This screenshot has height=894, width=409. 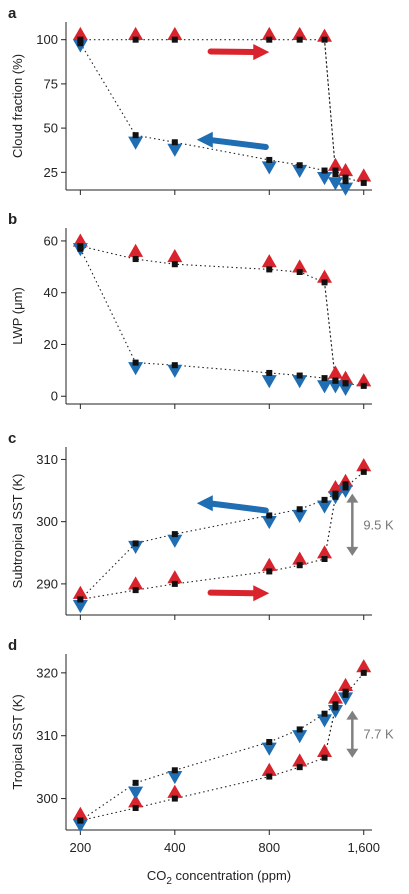 I want to click on x-tick-label: 800, so click(x=269, y=847).